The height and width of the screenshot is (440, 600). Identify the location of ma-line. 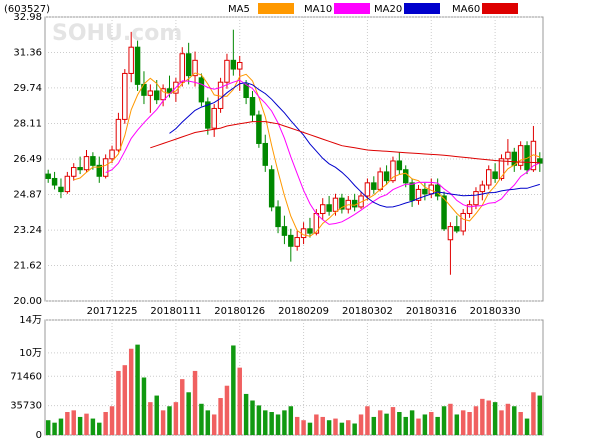
(345, 142).